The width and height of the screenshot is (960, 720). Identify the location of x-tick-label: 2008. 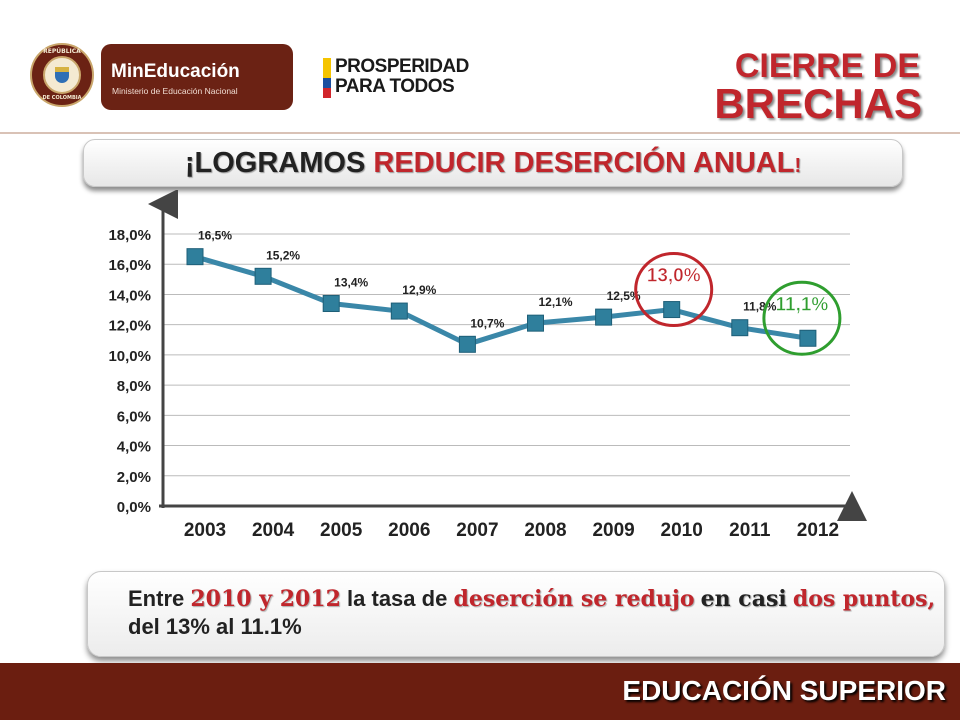
(545, 530).